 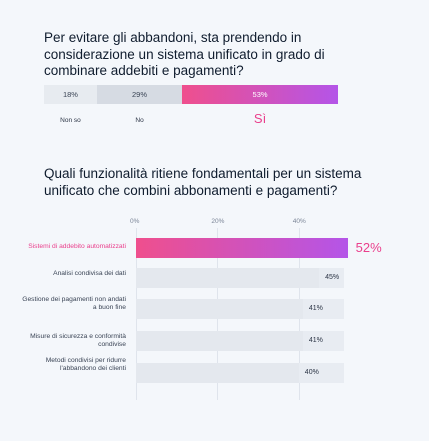 I want to click on x-tick-label: 0%, so click(x=135, y=221).